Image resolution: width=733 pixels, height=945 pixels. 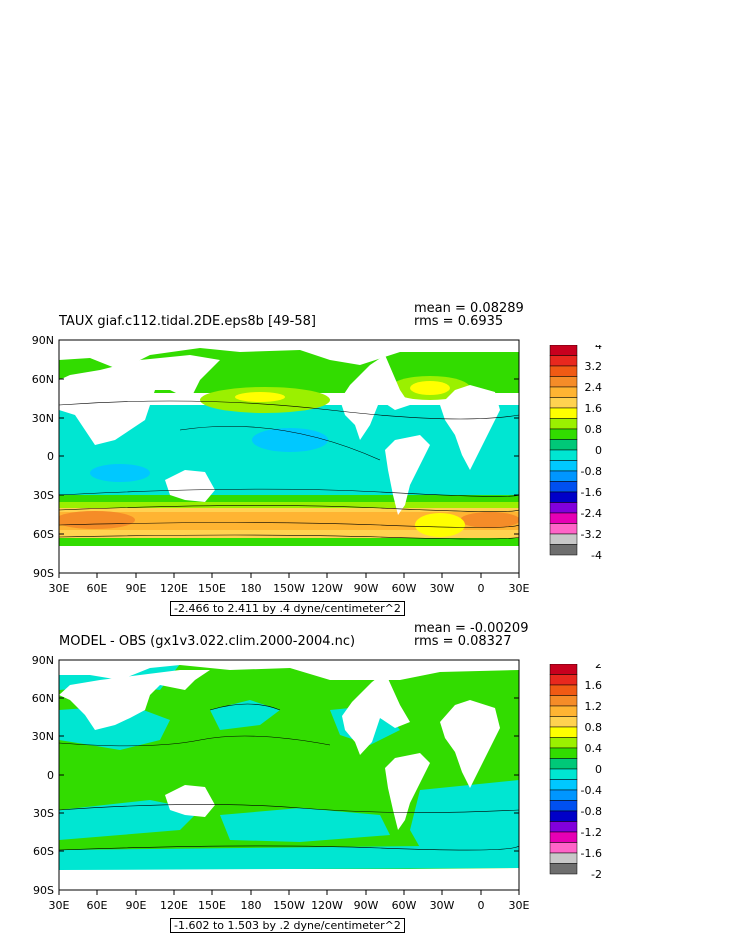 What do you see at coordinates (459, 321) in the screenshot?
I see `panel1-rms: rms = 0.6935` at bounding box center [459, 321].